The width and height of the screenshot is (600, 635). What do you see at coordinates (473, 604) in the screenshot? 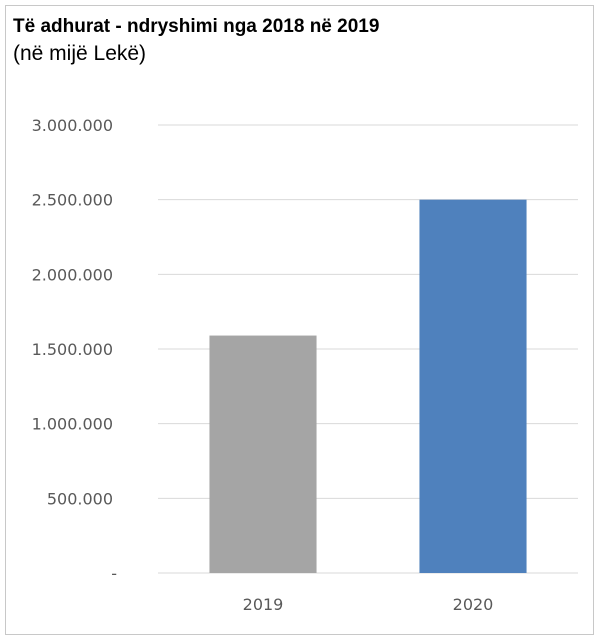
I see `x-tick-label: 2020` at bounding box center [473, 604].